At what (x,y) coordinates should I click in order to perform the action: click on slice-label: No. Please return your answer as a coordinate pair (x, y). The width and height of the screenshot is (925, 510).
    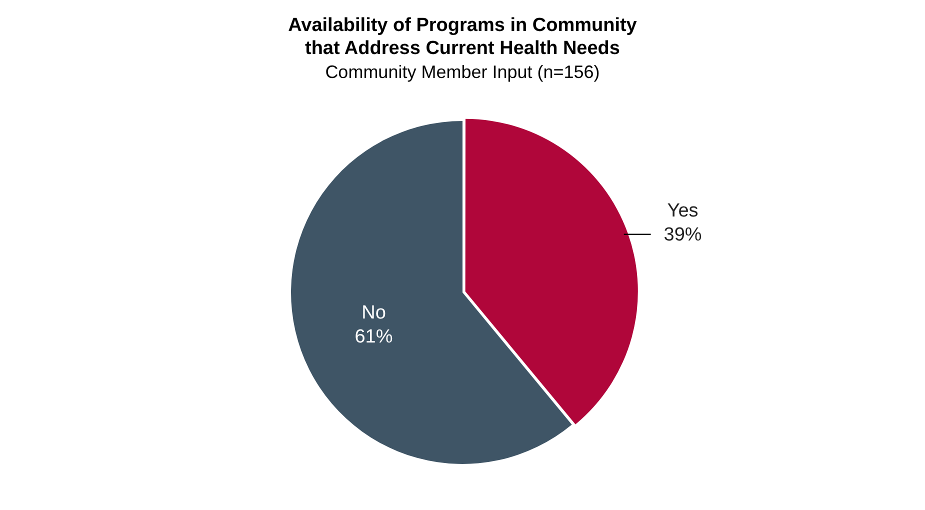
    Looking at the image, I should click on (374, 313).